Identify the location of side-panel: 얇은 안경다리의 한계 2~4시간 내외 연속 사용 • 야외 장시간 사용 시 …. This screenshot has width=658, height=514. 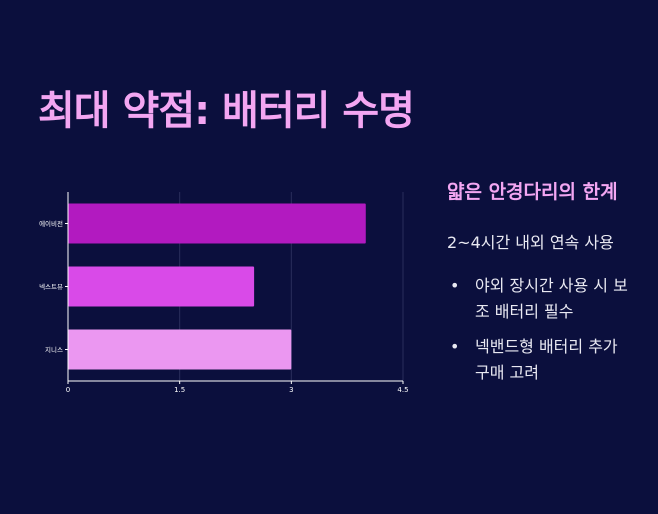
(542, 287).